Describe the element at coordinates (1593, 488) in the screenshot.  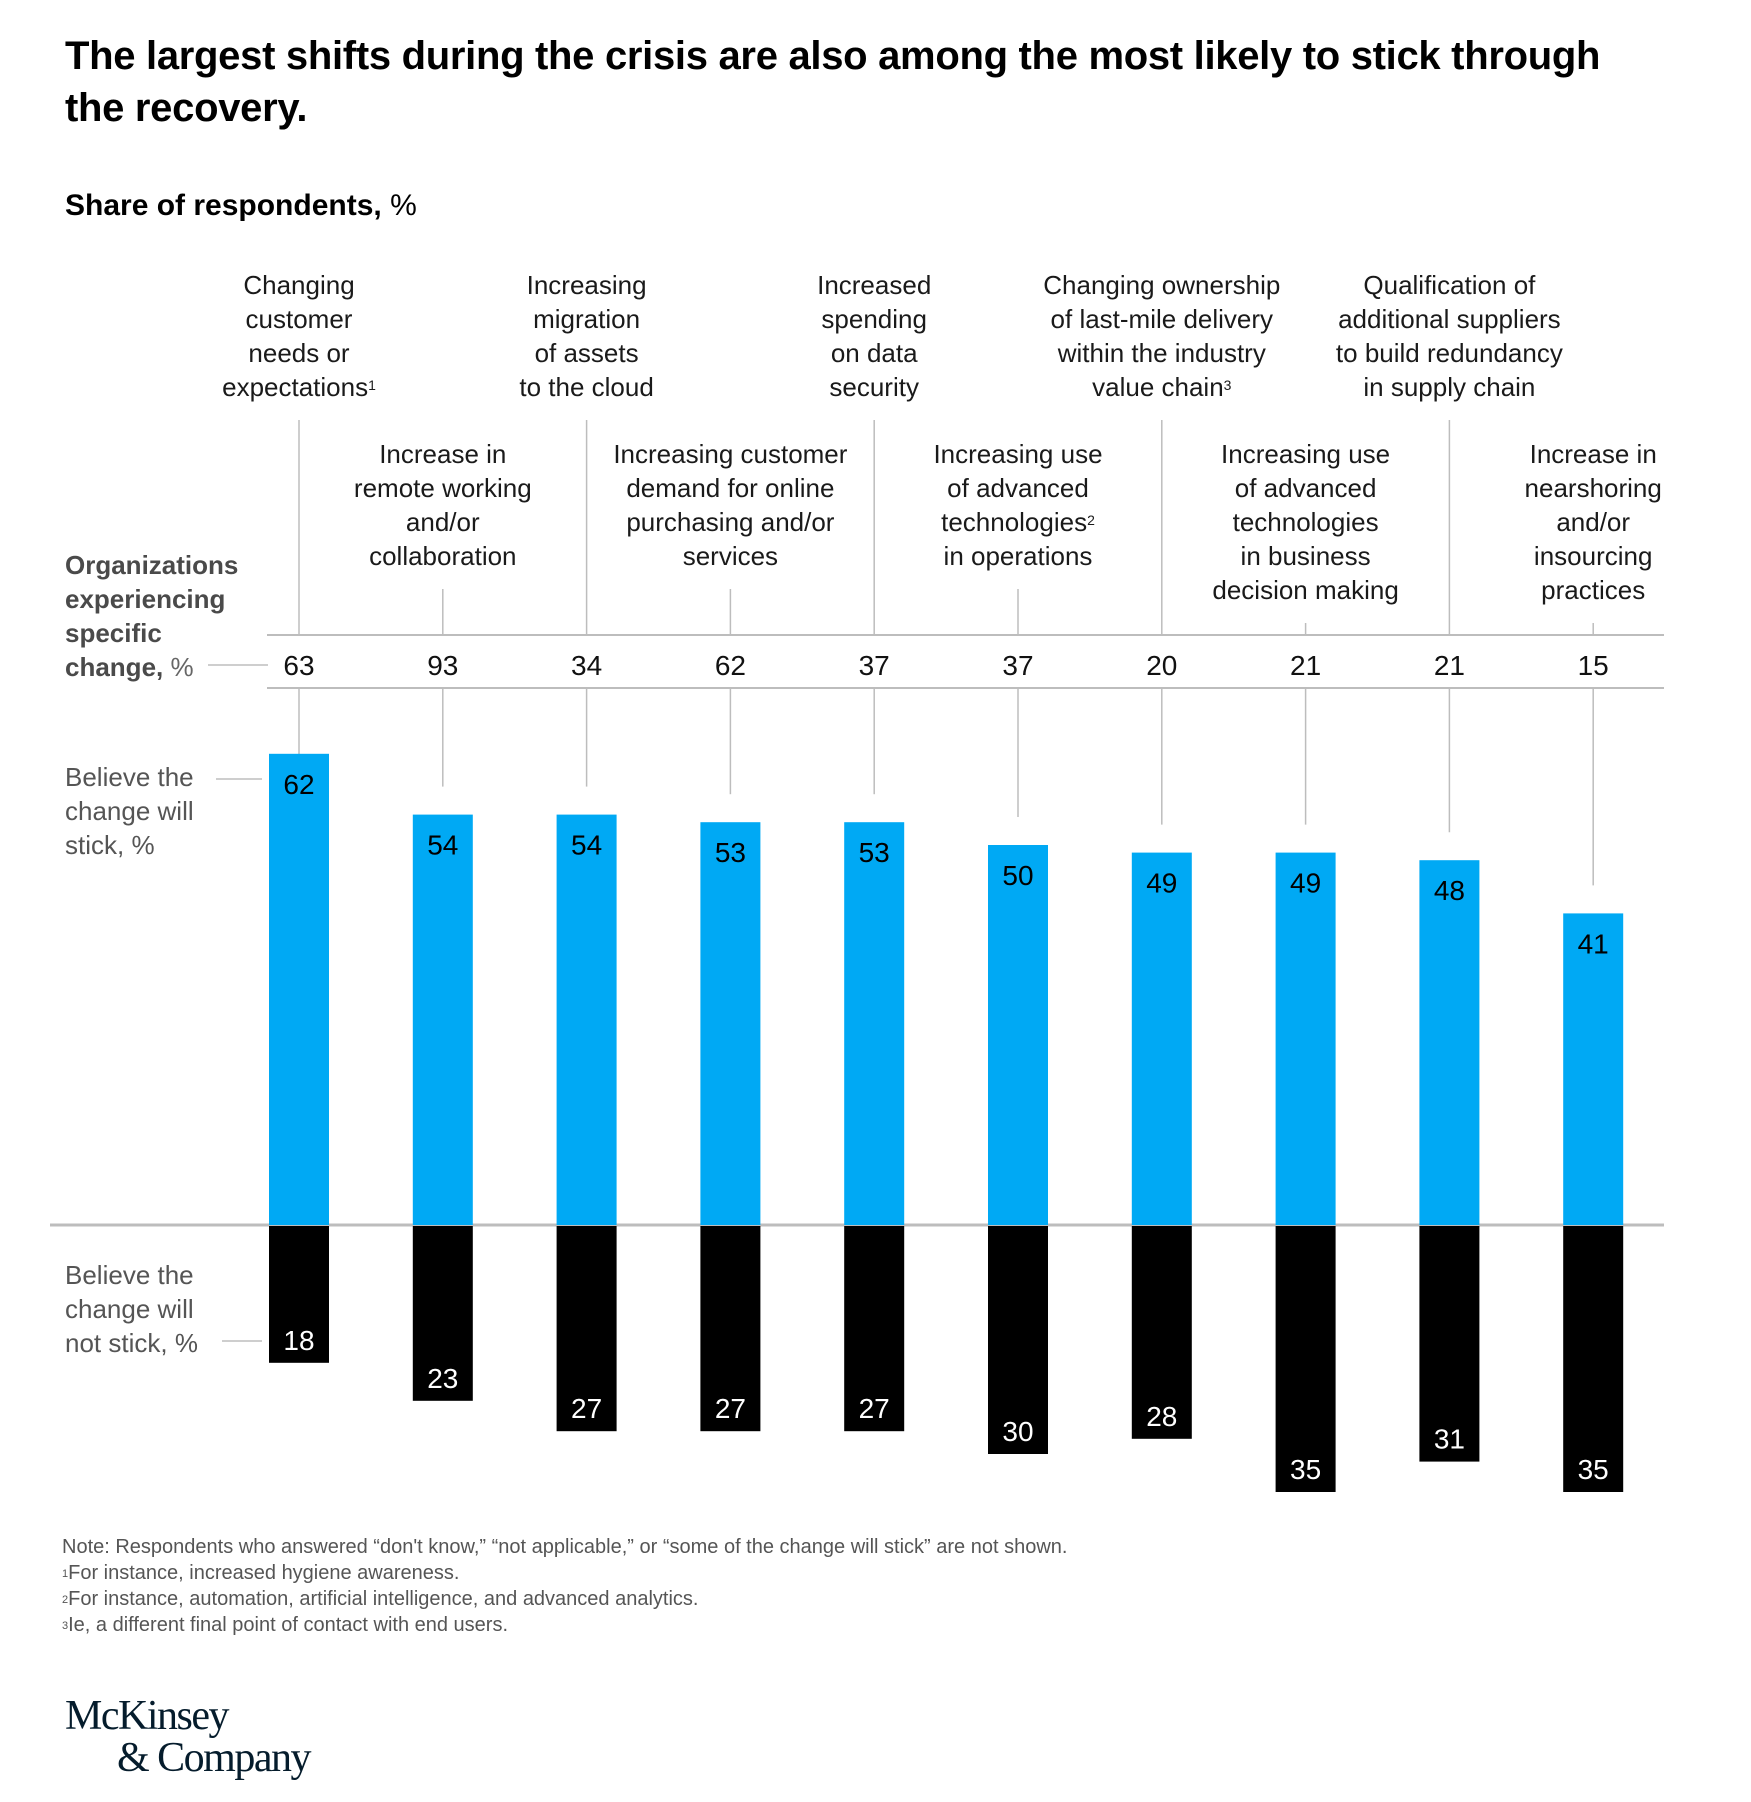
I see `category-label-line: nearshoring` at that location.